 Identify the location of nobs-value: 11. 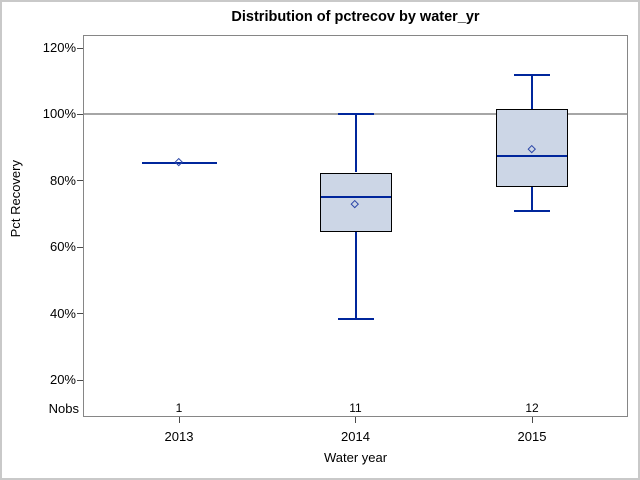
(355, 408).